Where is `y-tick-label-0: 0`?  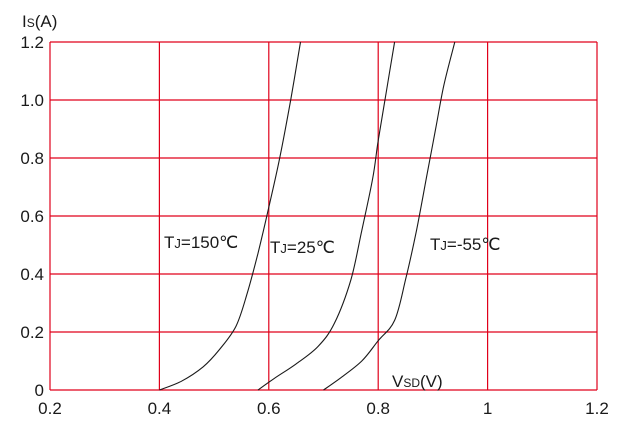 y-tick-label-0: 0 is located at coordinates (39, 390).